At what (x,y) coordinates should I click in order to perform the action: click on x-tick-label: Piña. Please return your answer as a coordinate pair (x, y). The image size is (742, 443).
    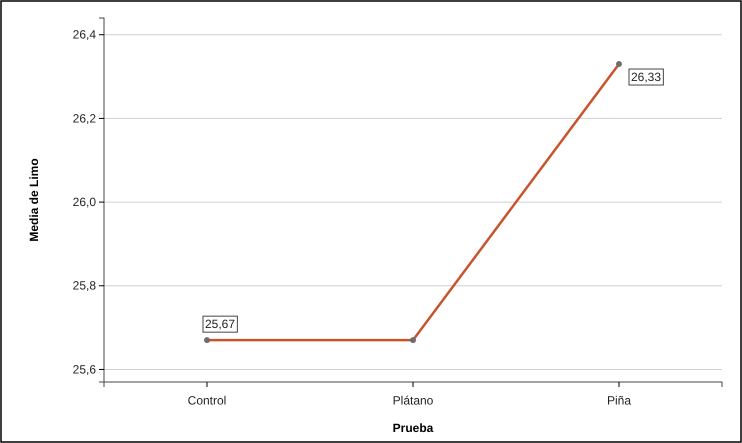
    Looking at the image, I should click on (619, 400).